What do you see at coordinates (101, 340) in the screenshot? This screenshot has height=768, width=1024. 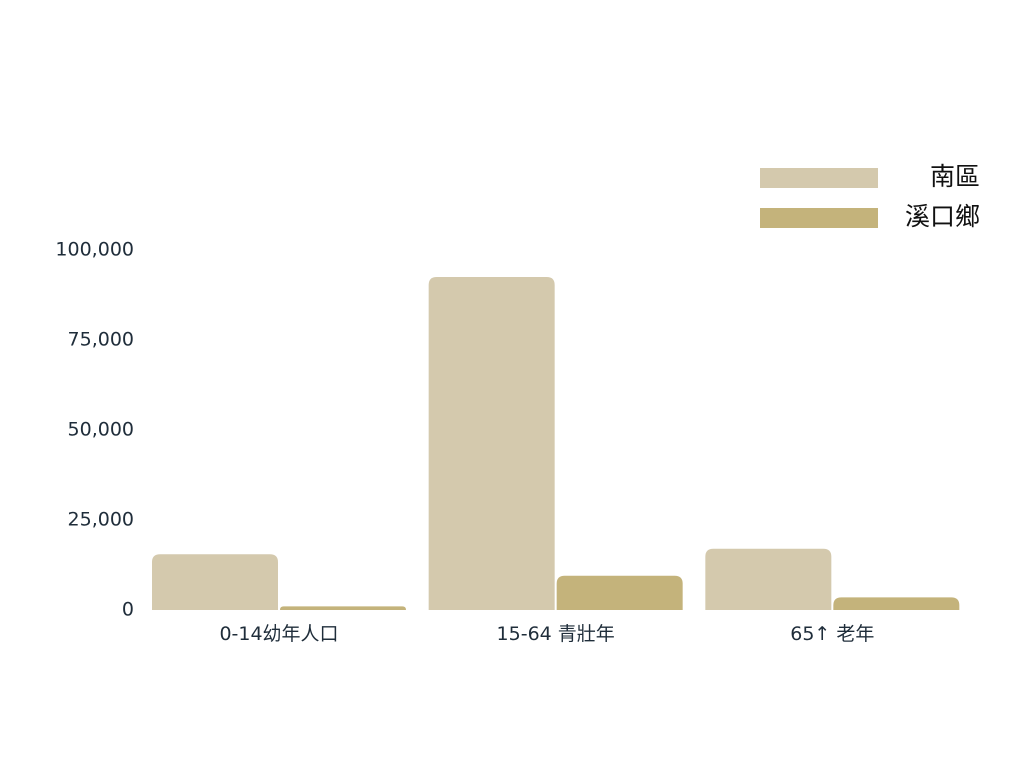 I see `y-tick-label: 75,000` at bounding box center [101, 340].